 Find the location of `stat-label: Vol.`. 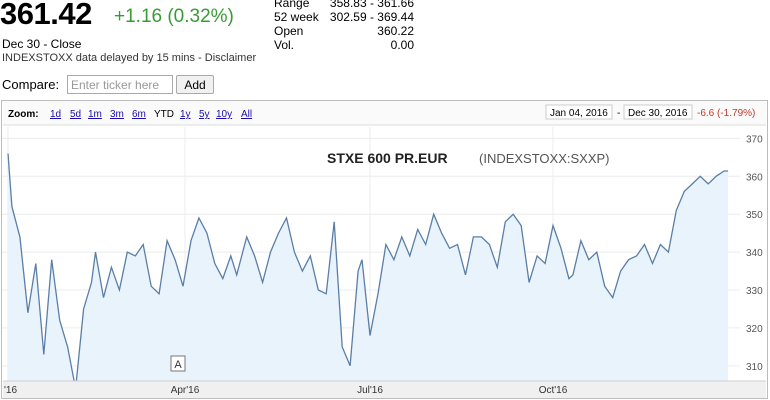

stat-label: Vol. is located at coordinates (284, 45).